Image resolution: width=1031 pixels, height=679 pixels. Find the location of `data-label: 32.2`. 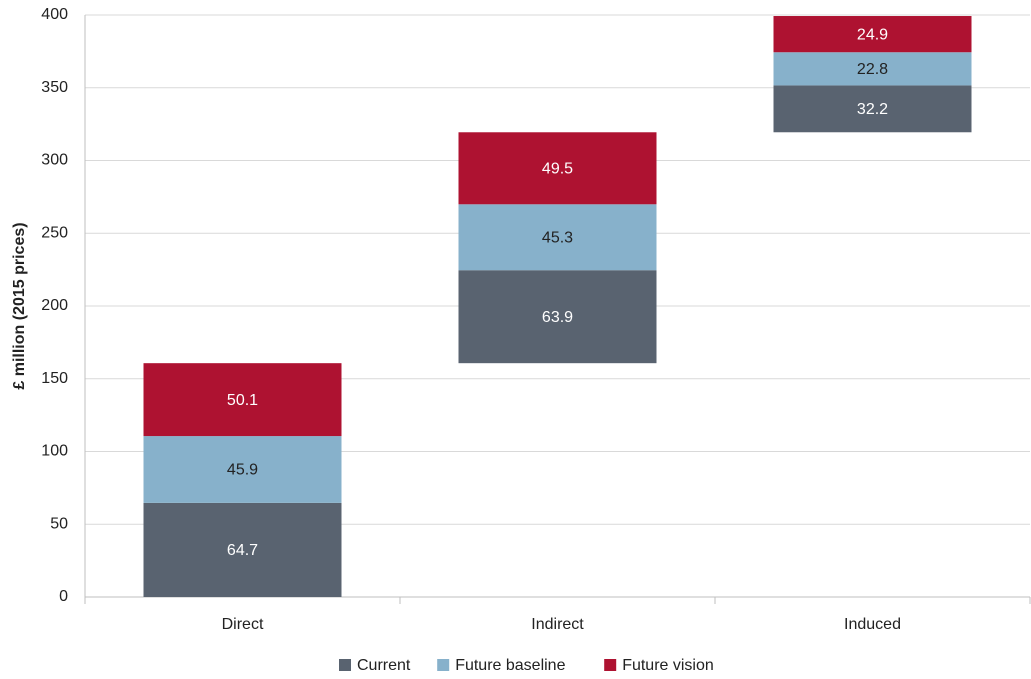

data-label: 32.2 is located at coordinates (872, 109).